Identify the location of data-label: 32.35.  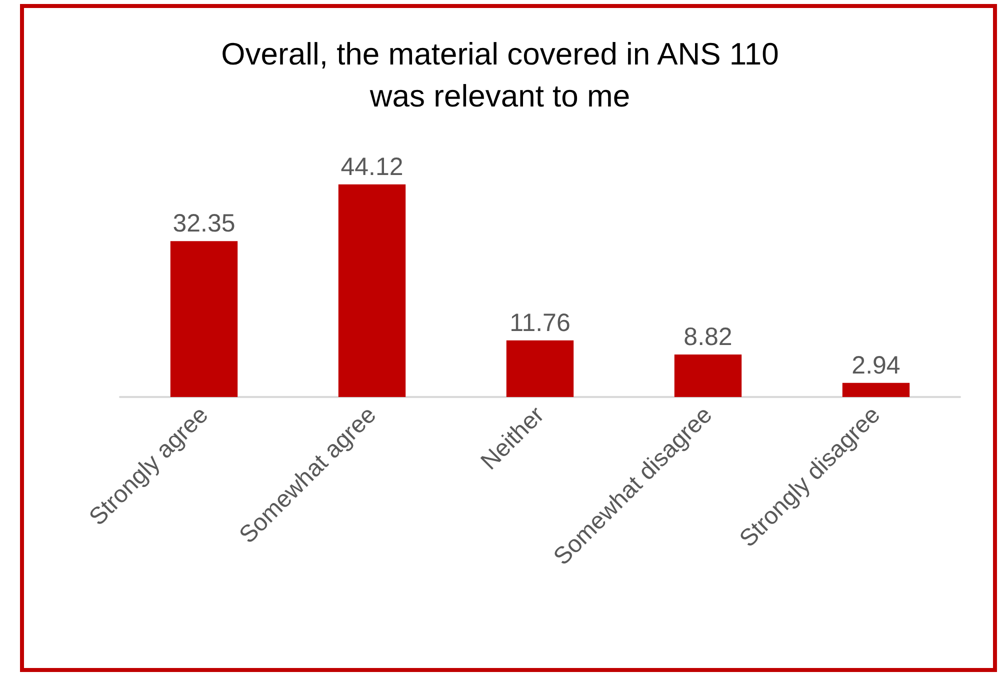
(204, 224).